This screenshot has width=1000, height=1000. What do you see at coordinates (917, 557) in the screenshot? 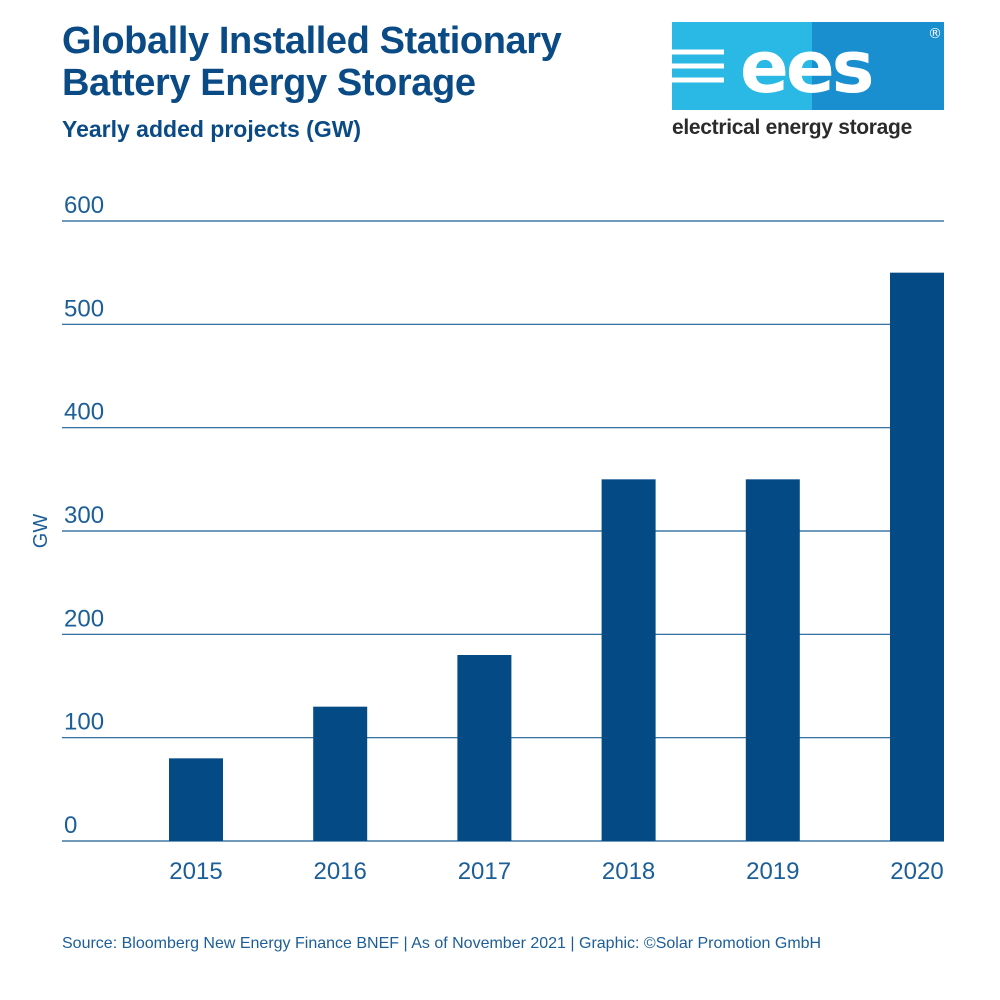
I see `bar-2020` at bounding box center [917, 557].